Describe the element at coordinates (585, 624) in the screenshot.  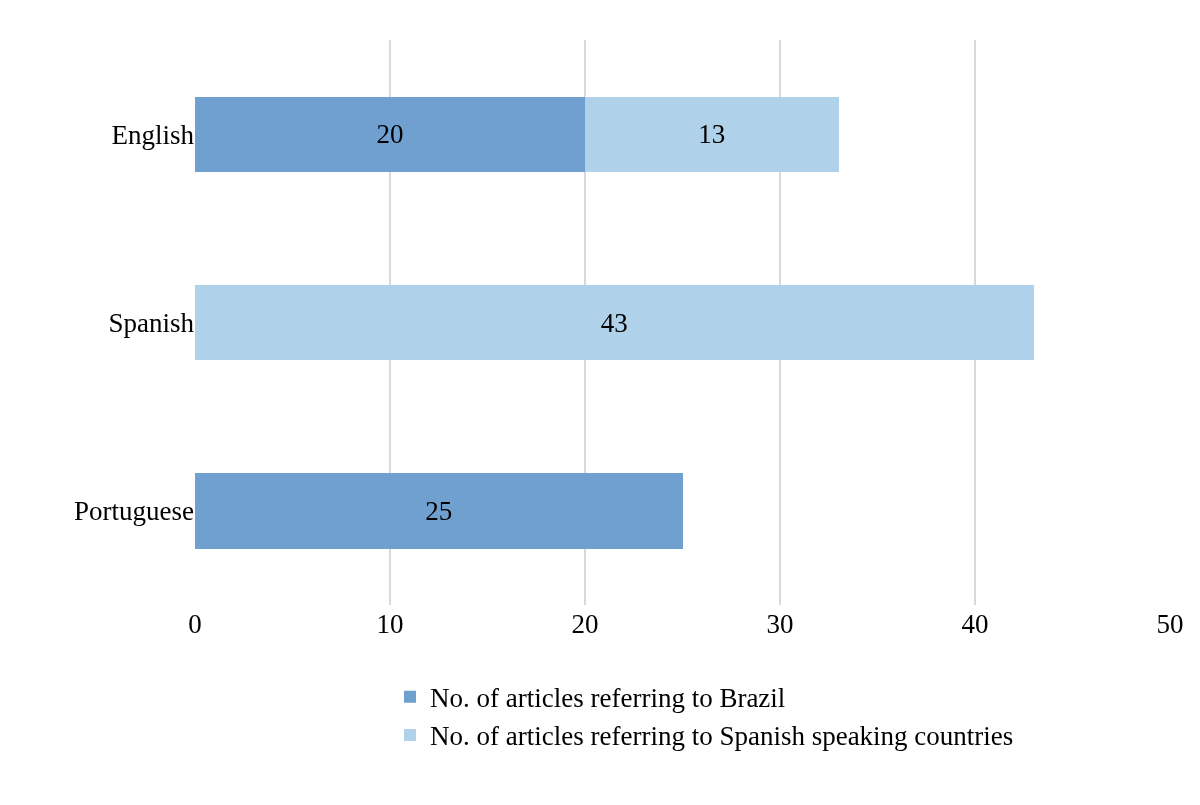
I see `x-tick-label: 20` at that location.